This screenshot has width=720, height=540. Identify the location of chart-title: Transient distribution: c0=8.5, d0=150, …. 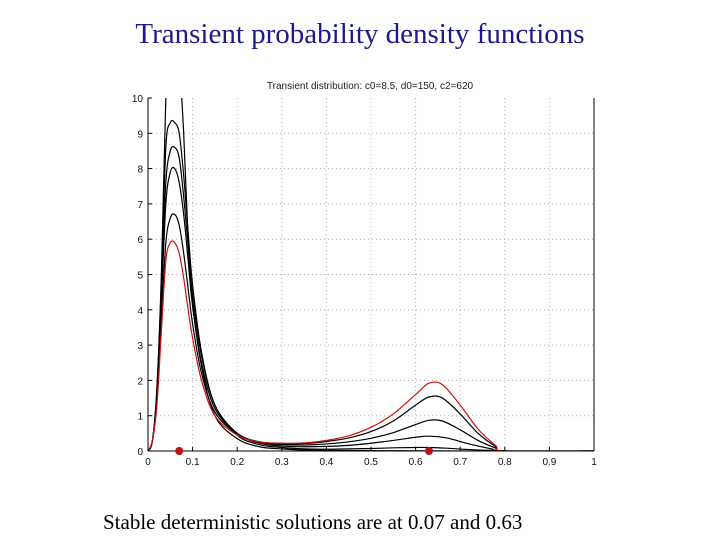
(370, 86).